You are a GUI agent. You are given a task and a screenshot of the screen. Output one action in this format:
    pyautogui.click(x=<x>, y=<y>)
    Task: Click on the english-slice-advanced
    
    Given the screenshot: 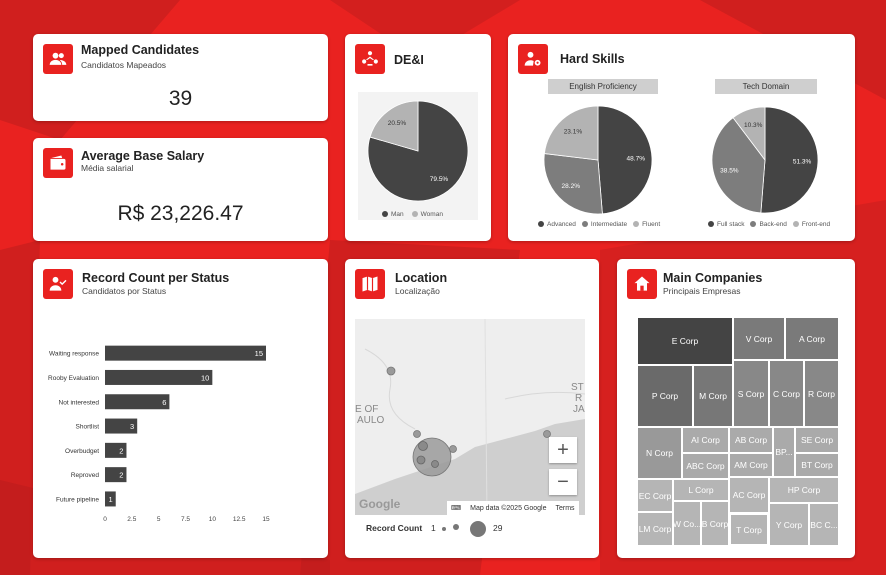 What is the action you would take?
    pyautogui.click(x=625, y=160)
    